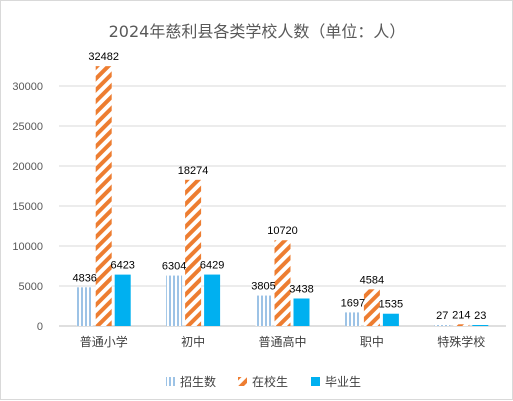 The width and height of the screenshot is (513, 401). Describe the element at coordinates (27, 167) in the screenshot. I see `y-tick-label: 20000` at that location.